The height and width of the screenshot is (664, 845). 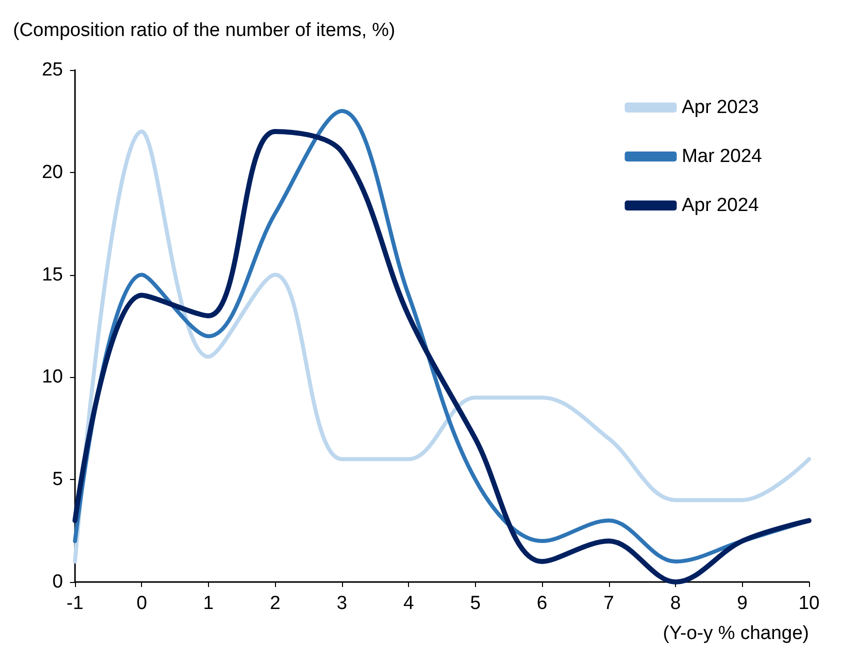 What do you see at coordinates (52, 275) in the screenshot?
I see `y-tick-label: 15` at bounding box center [52, 275].